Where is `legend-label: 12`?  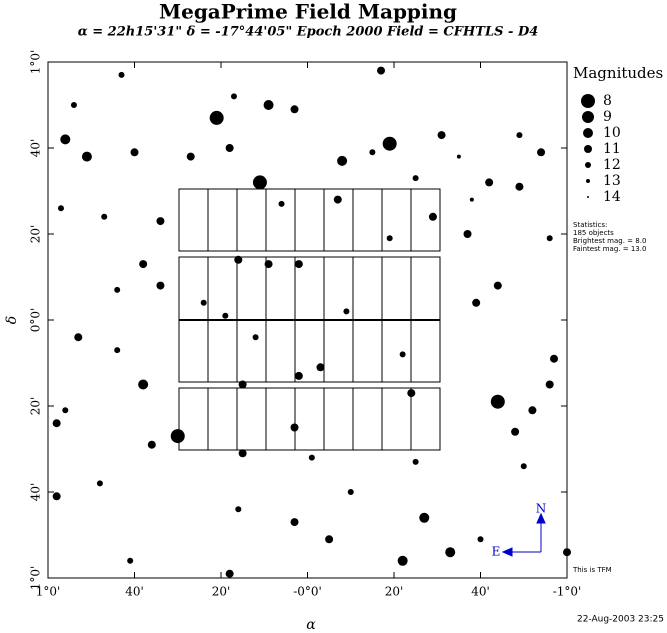
legend-label: 12 is located at coordinates (612, 165).